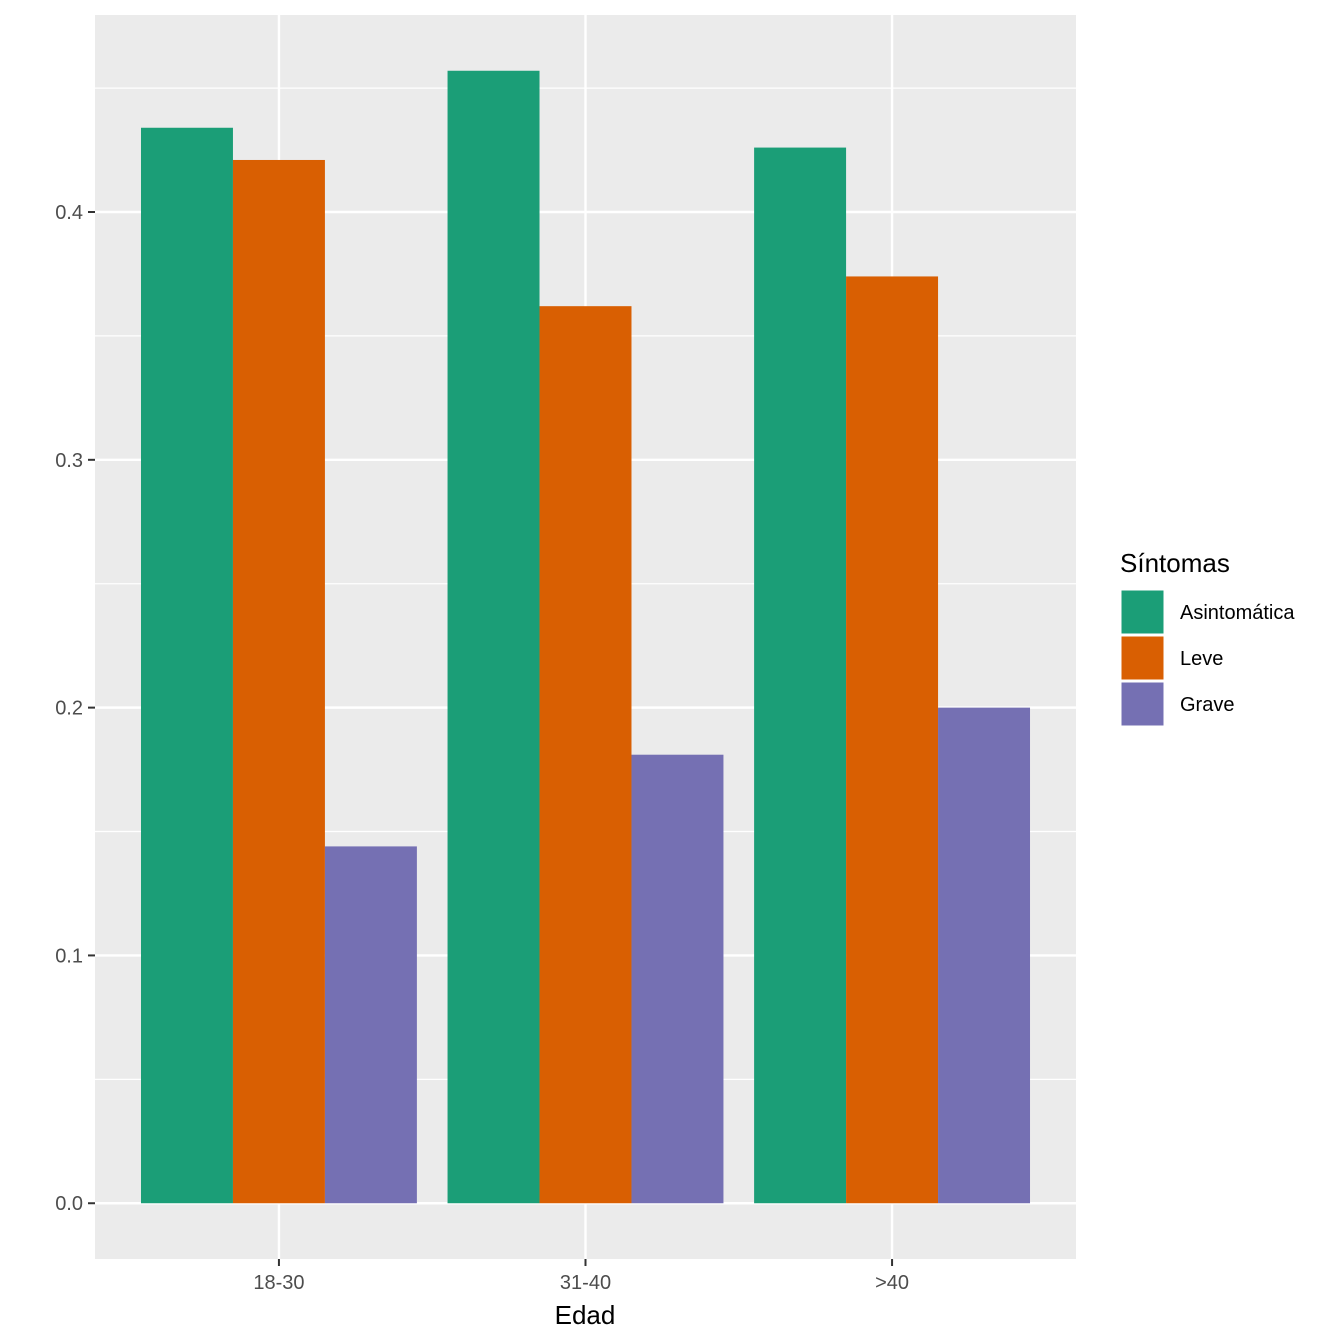 Image resolution: width=1344 pixels, height=1344 pixels. Describe the element at coordinates (1207, 637) in the screenshot. I see `legend: Síntomas Asintomática Leve Grave` at that location.